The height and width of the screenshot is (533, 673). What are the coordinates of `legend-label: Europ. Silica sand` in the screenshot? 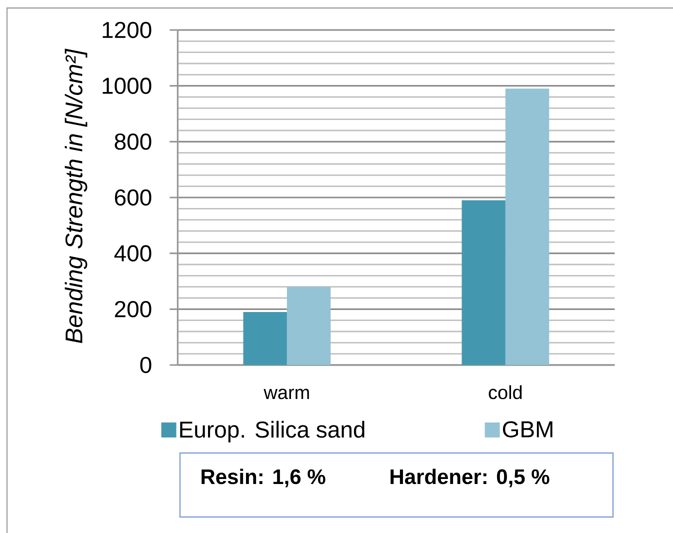 It's located at (272, 431).